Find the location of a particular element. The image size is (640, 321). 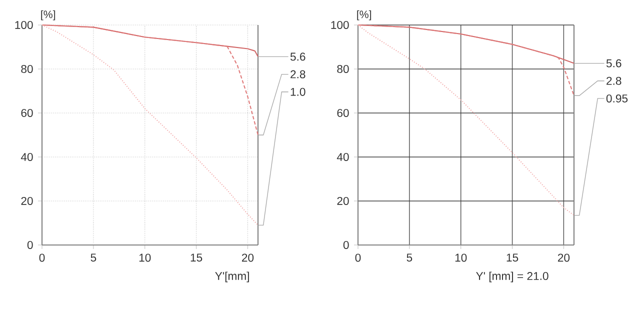

x-axis-title: Y' [mm] = 21.0 is located at coordinates (512, 277).